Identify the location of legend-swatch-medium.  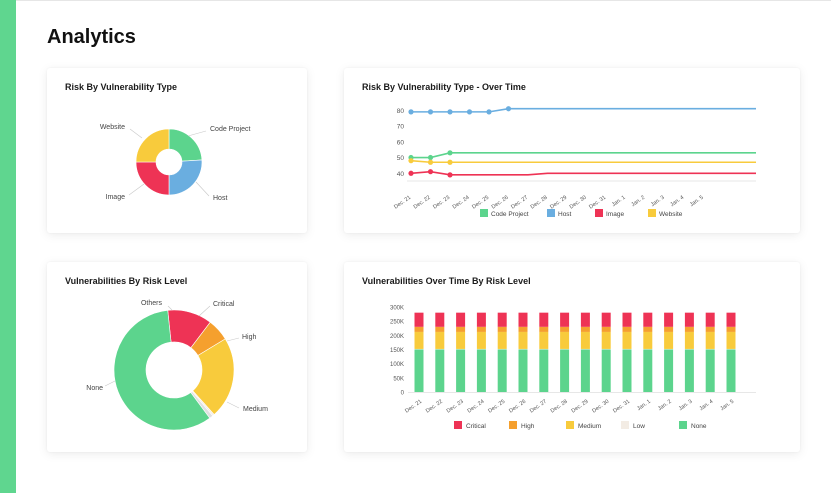
(570, 425).